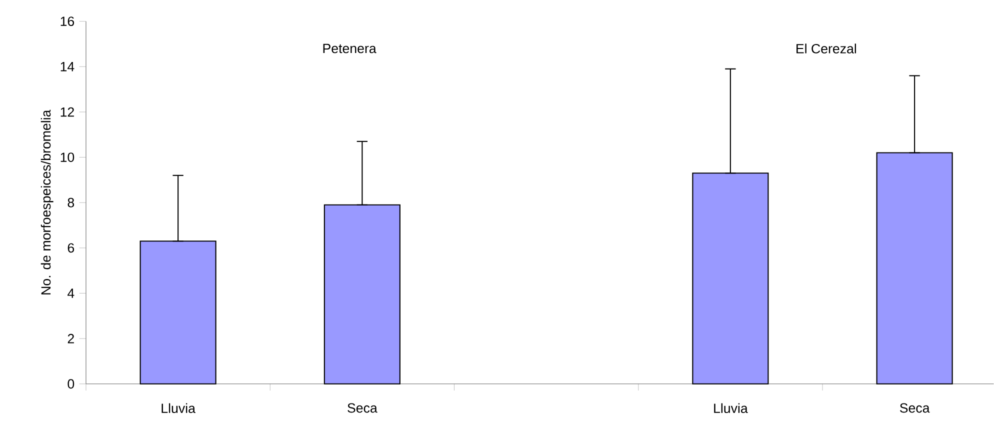 This screenshot has height=425, width=994. I want to click on y-tick-label: 8, so click(71, 203).